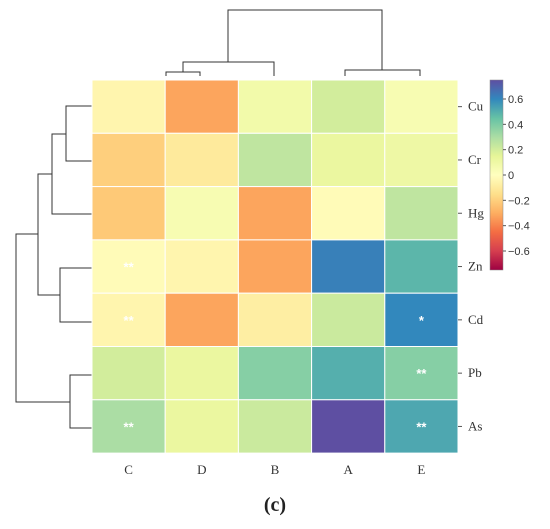 Image resolution: width=550 pixels, height=529 pixels. What do you see at coordinates (275, 213) in the screenshot?
I see `heatmap-cell-Hg-B` at bounding box center [275, 213].